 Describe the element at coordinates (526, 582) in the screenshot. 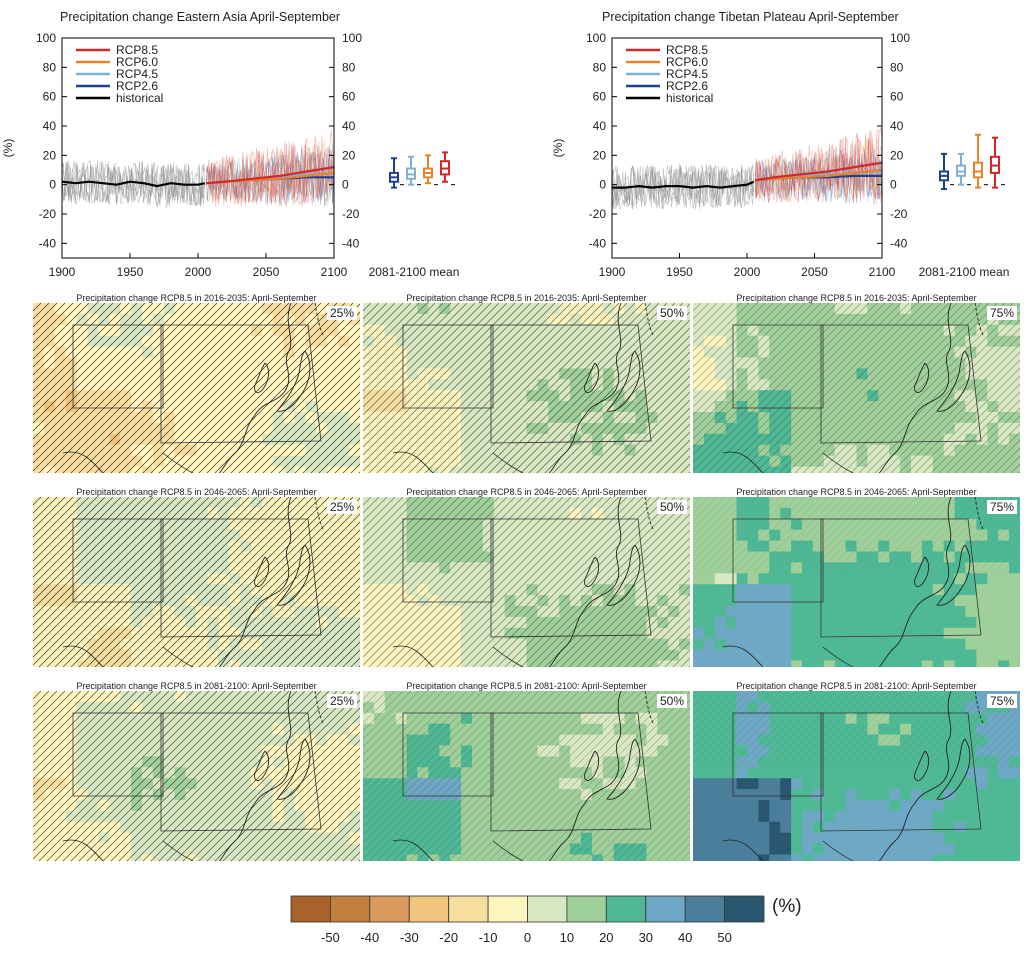

I see `precipitation-map` at that location.